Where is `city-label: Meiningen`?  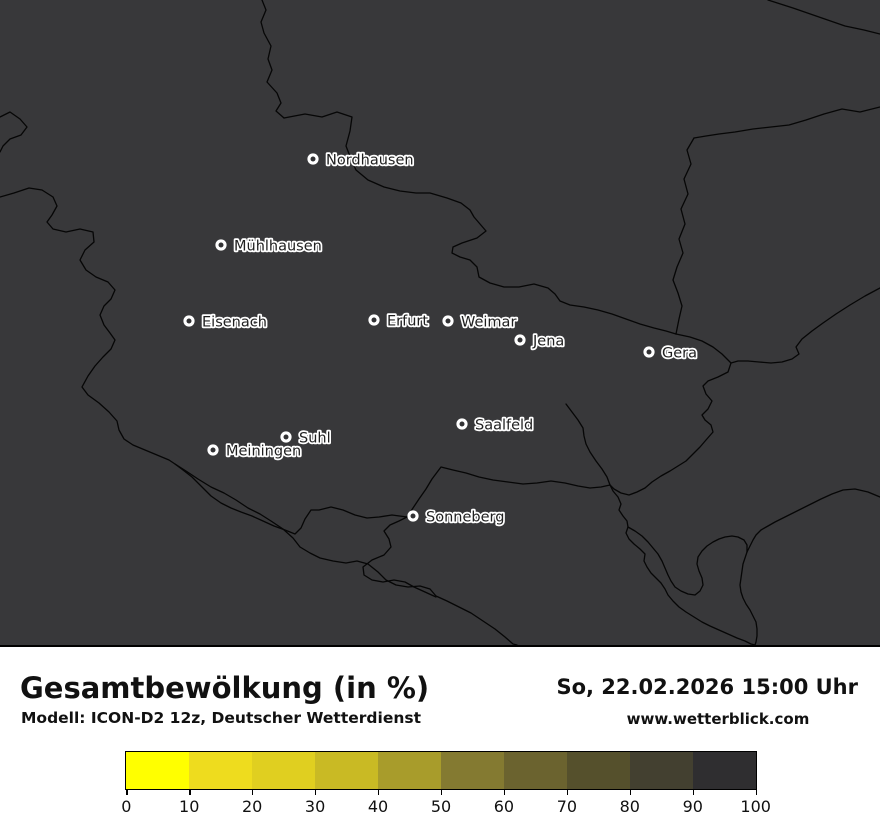 city-label: Meiningen is located at coordinates (263, 452).